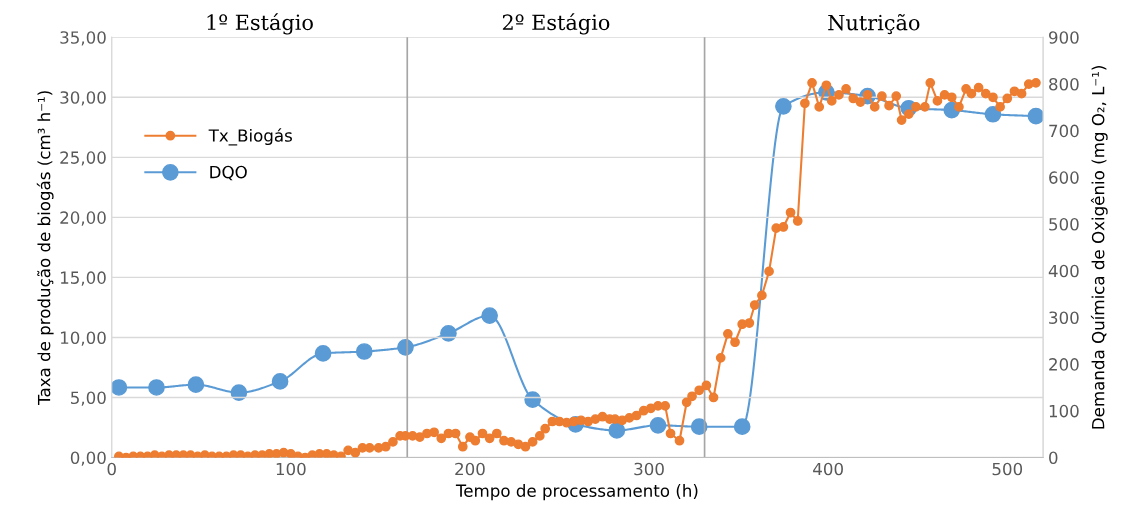 The width and height of the screenshot is (1140, 532). What do you see at coordinates (83, 158) in the screenshot?
I see `y-tick-label: 25,00` at bounding box center [83, 158].